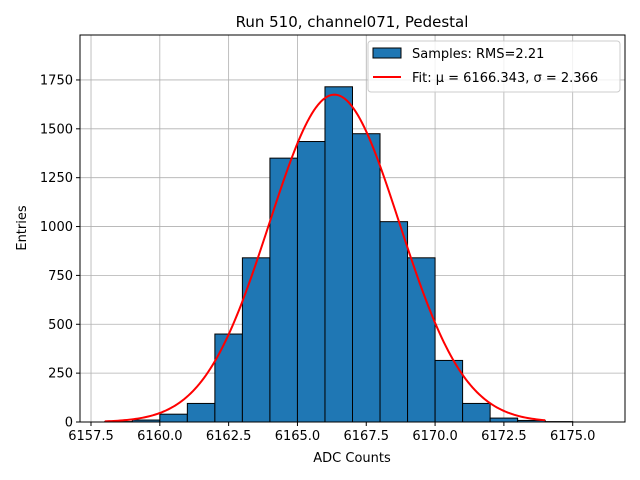  Describe the element at coordinates (56, 80) in the screenshot. I see `y-tick-label: 1750` at that location.